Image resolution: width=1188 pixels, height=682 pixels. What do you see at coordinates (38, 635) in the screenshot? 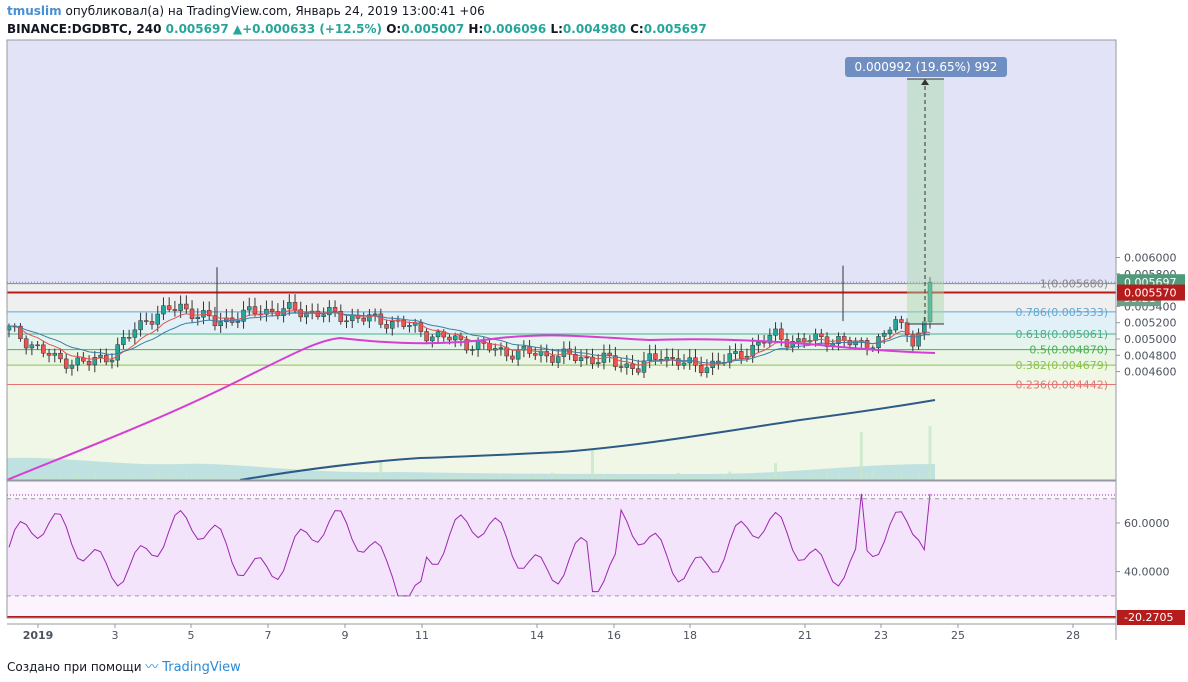
I see `time-tick-label: 2019` at bounding box center [38, 635].